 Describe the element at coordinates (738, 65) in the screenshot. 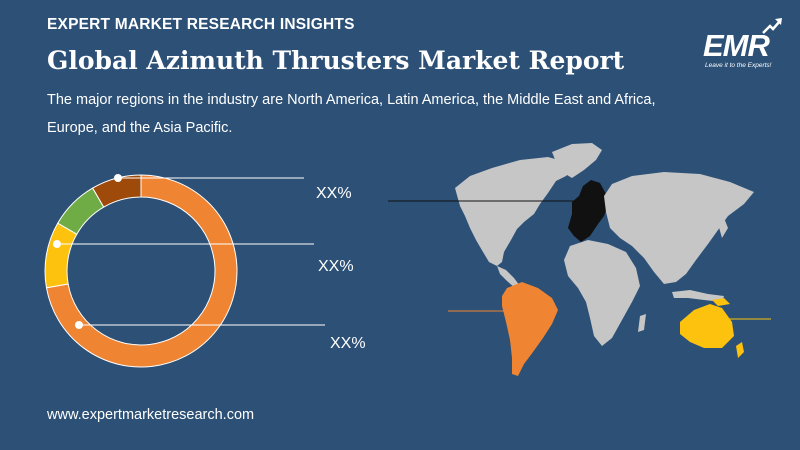

I see `logo-tagline: Leave it to the Experts!` at that location.